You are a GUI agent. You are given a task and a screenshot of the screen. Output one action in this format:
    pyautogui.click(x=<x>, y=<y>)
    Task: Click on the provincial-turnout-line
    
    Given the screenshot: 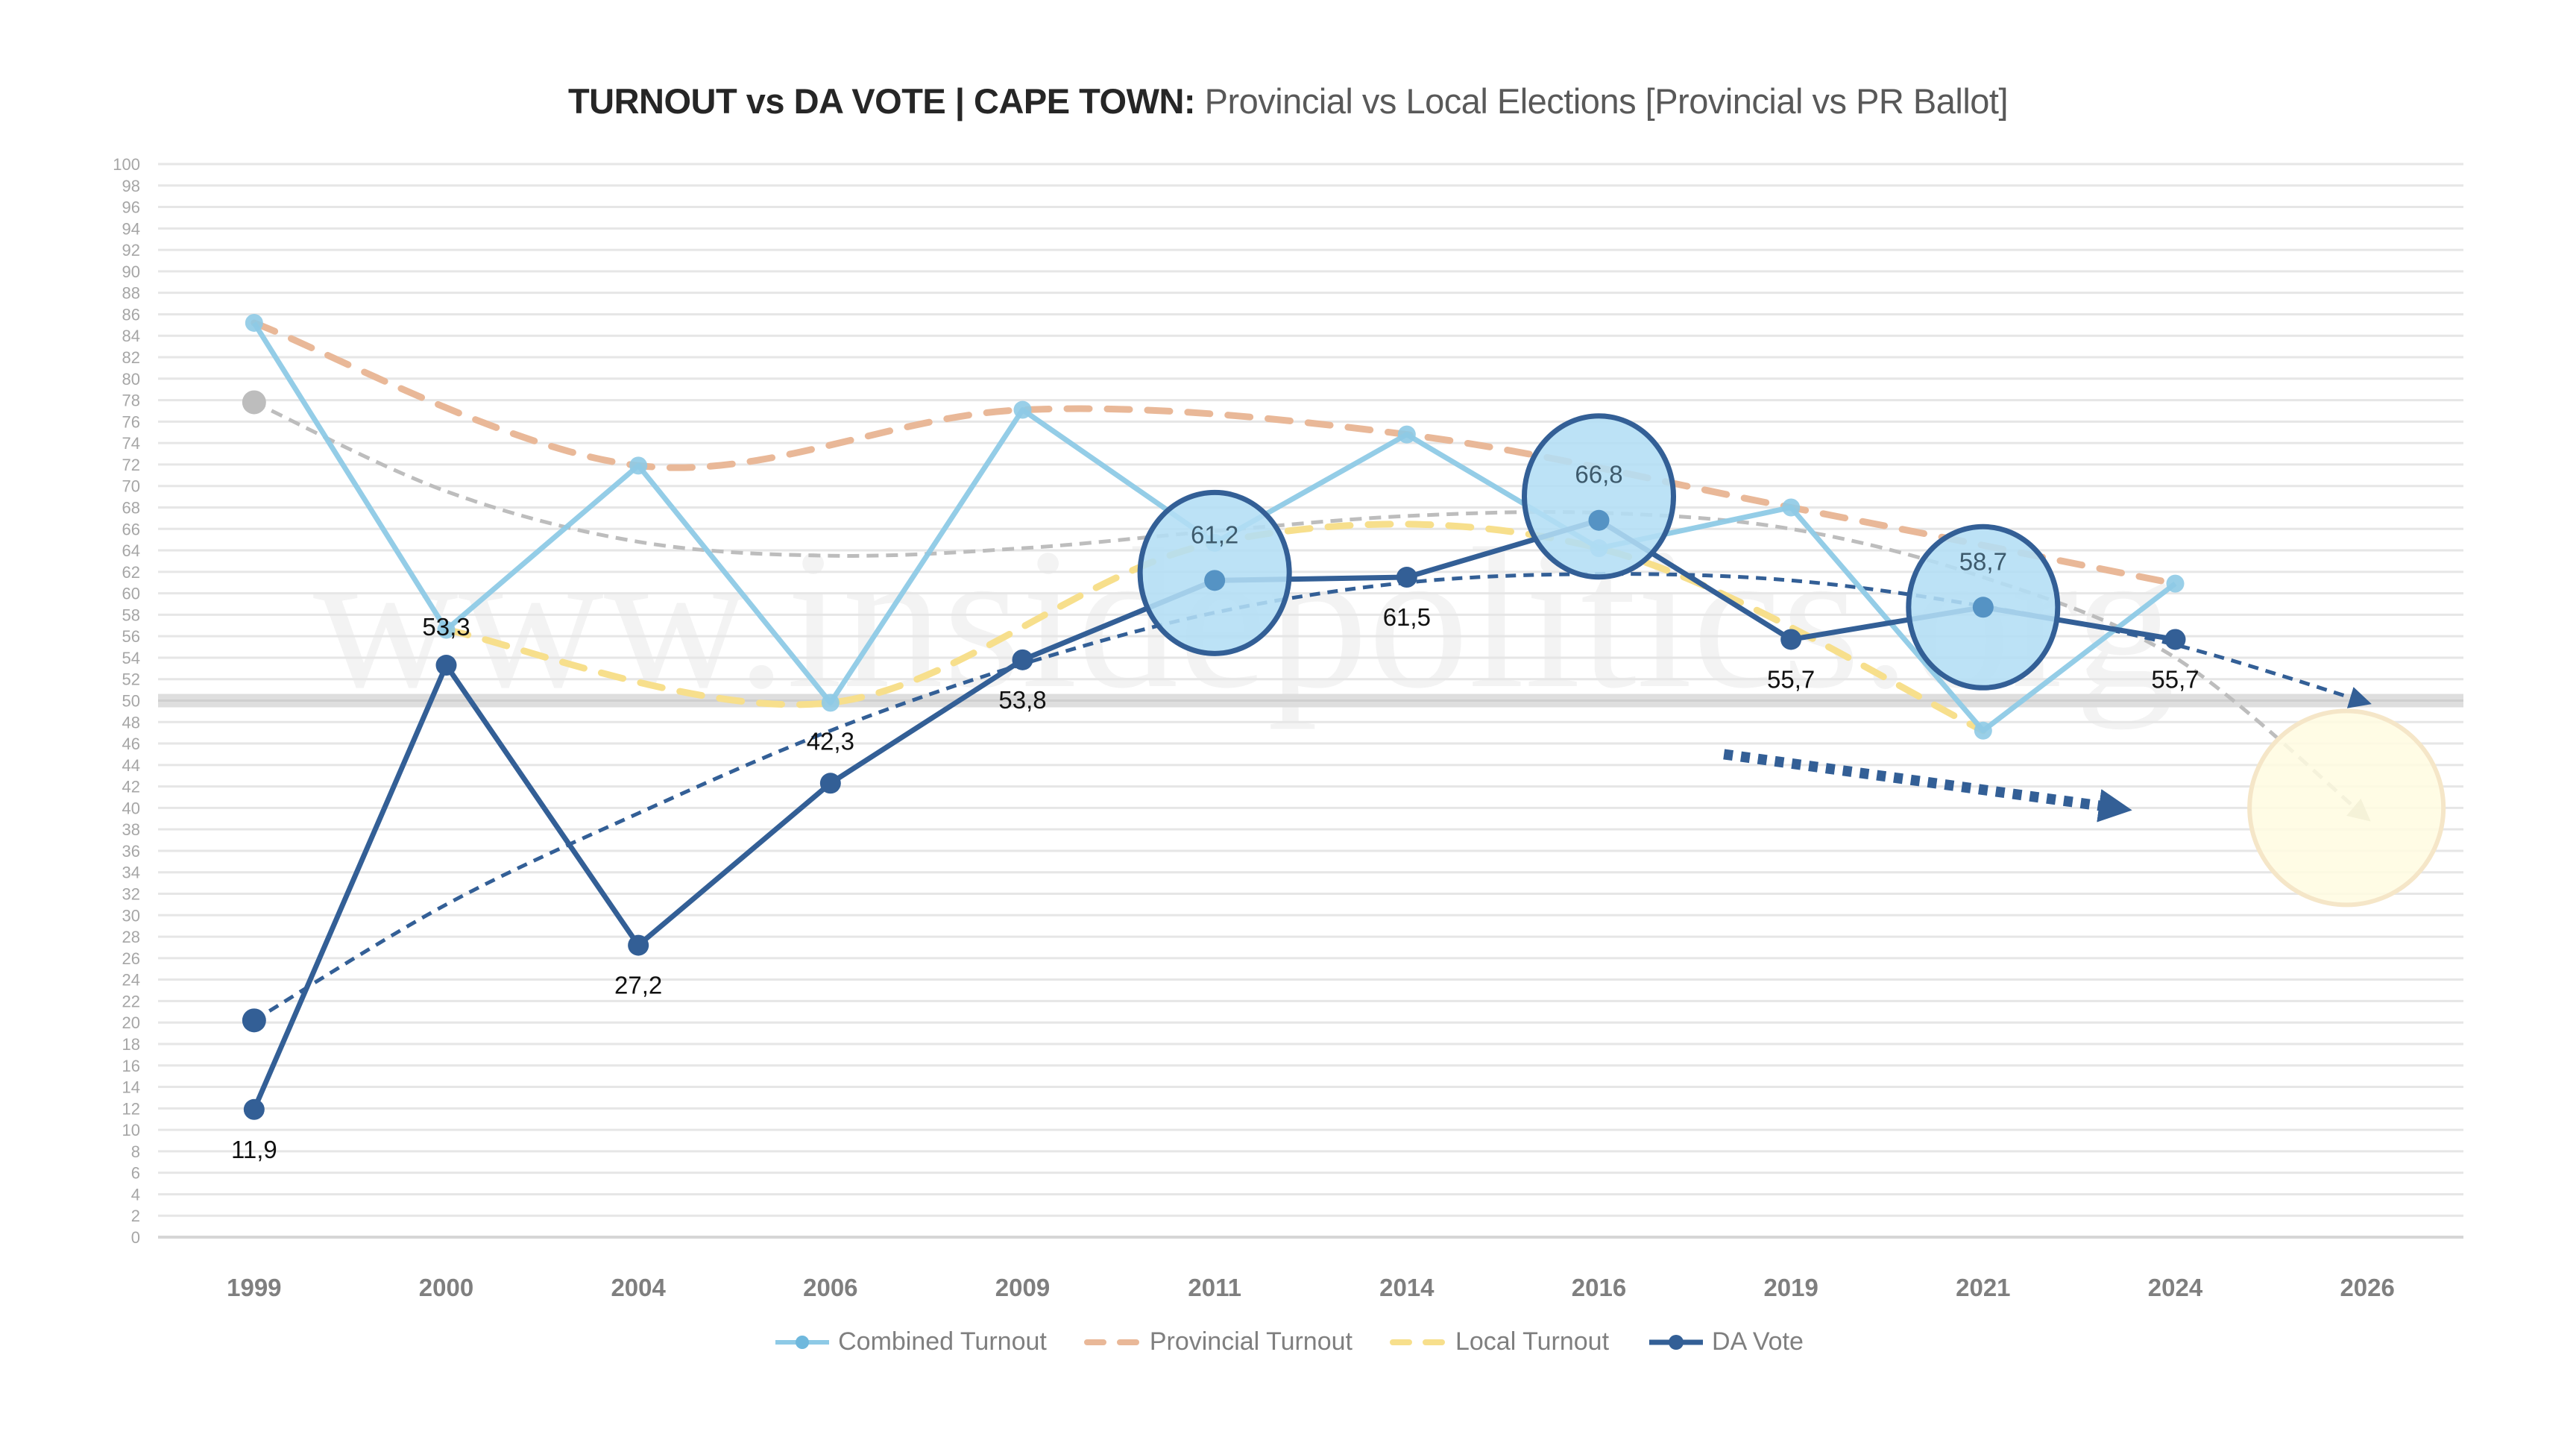 What is the action you would take?
    pyautogui.click(x=1215, y=454)
    